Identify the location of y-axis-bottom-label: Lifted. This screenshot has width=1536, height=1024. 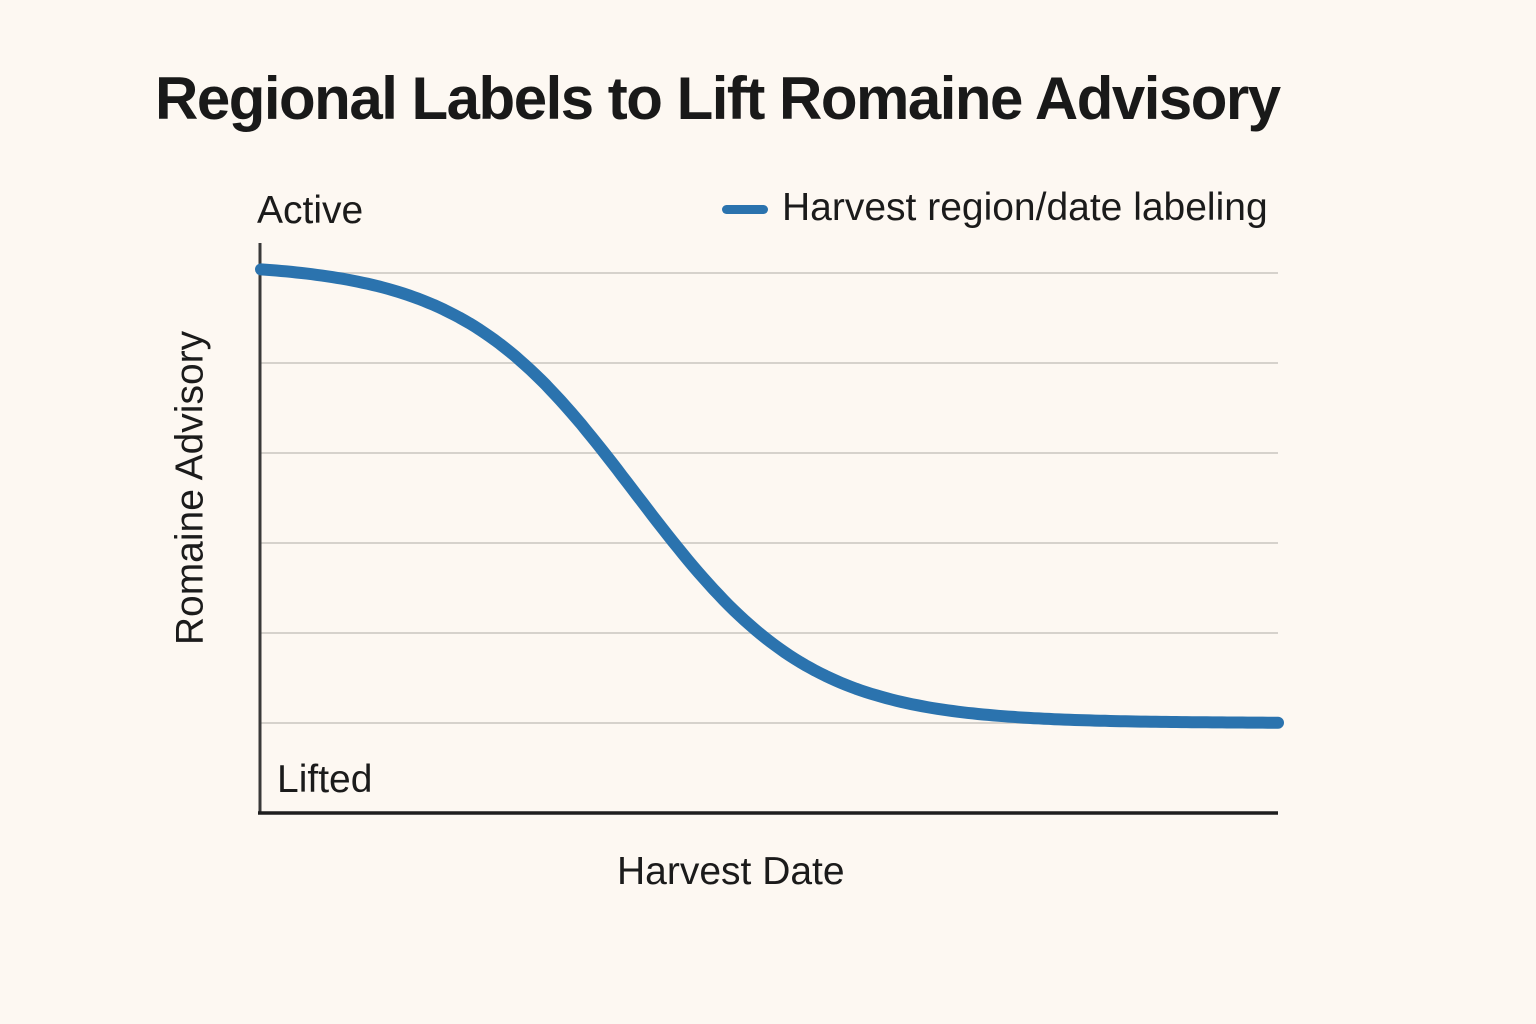
(325, 779).